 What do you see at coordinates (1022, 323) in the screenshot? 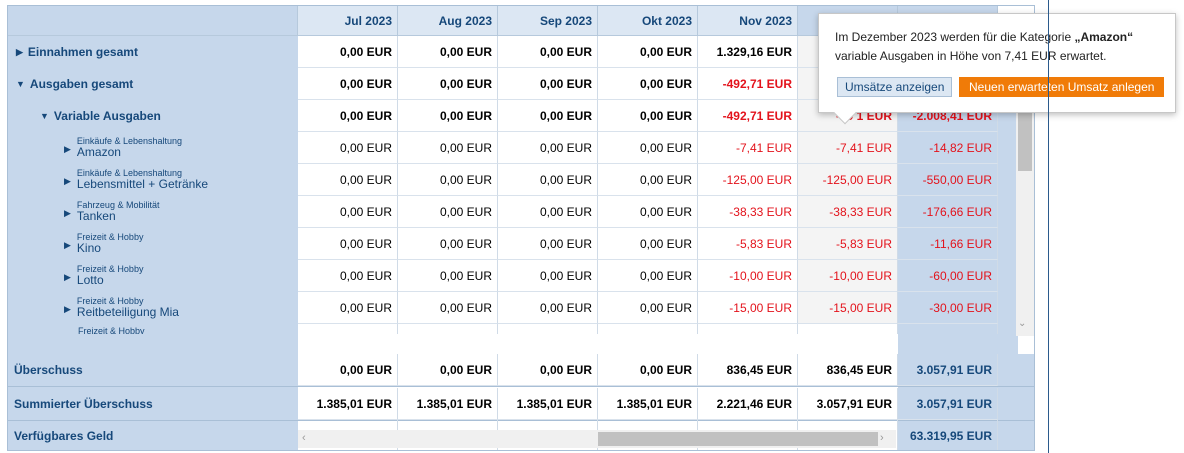
I see `scroll-down-icon: ⌄` at bounding box center [1022, 323].